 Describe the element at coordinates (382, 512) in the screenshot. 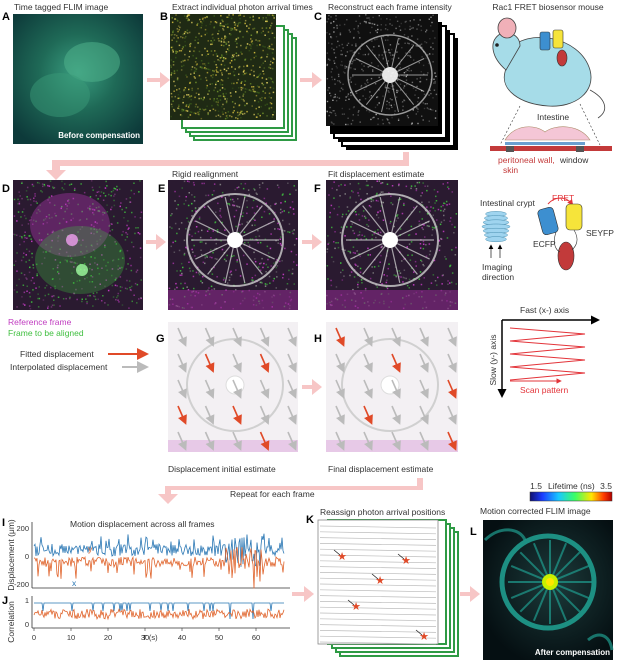

I see `panel-k-title: Reassign photon arrival positions` at that location.